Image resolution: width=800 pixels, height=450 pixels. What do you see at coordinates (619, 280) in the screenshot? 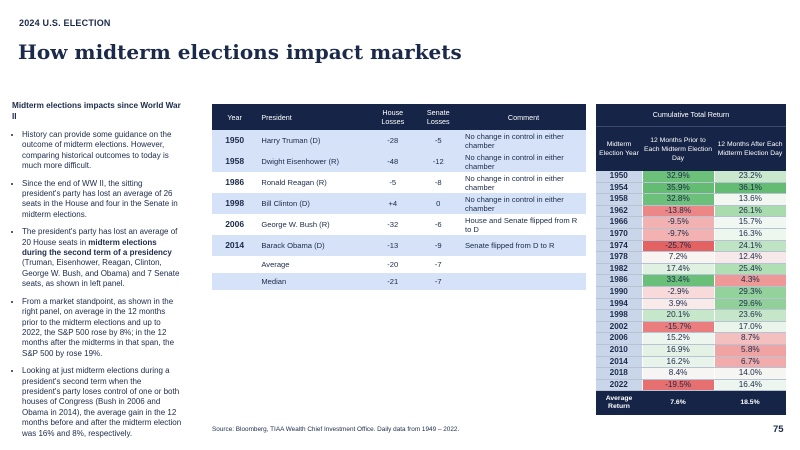
I see `table2-cell-year: 1986` at bounding box center [619, 280].